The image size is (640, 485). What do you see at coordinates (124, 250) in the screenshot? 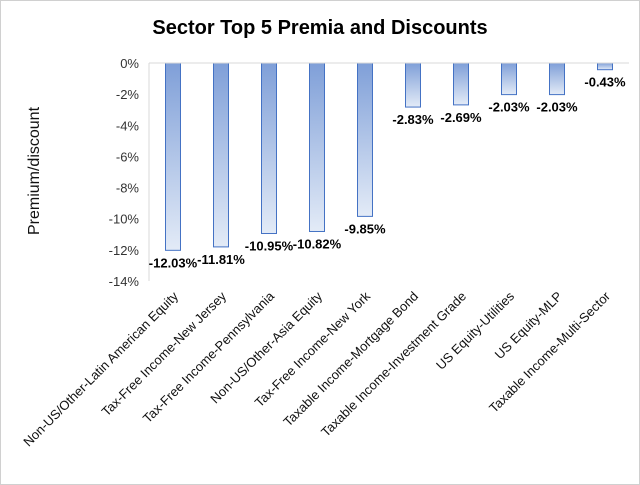
I see `y-tick-label: -12%` at bounding box center [124, 250].